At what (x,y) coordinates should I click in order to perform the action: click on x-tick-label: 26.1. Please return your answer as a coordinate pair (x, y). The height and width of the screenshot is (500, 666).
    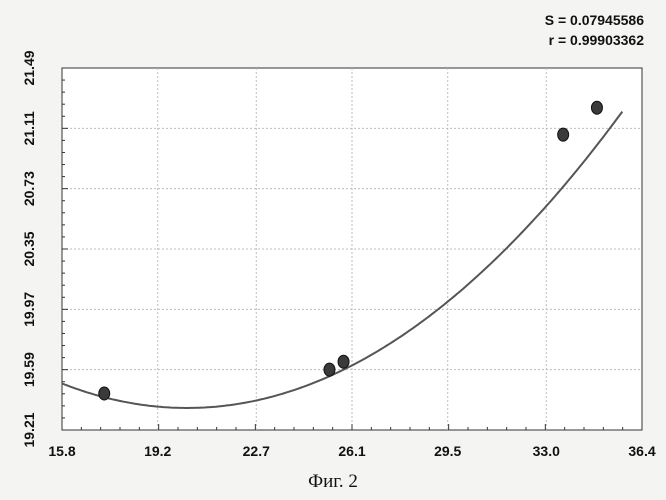
    Looking at the image, I should click on (351, 451).